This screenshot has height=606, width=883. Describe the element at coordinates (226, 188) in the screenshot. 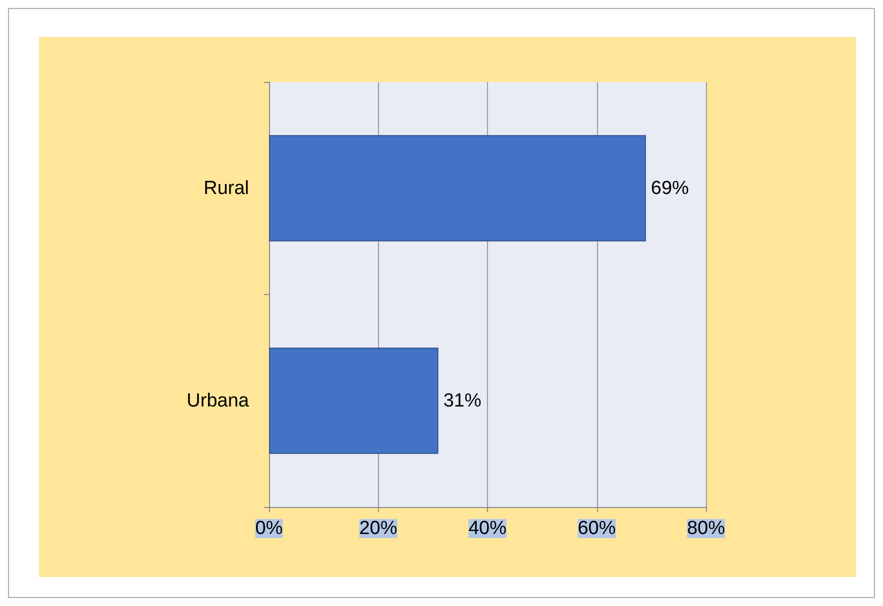

I see `y-tick-label: Rural` at that location.